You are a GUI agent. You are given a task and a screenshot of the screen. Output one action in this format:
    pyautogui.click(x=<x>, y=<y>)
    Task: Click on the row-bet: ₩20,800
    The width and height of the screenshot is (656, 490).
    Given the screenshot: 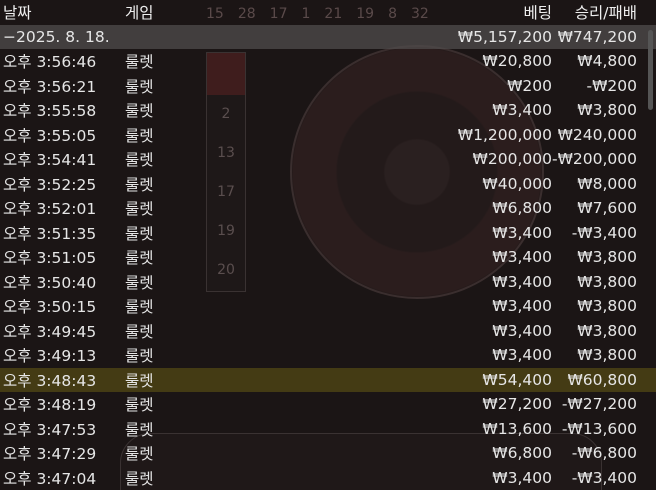 What is the action you would take?
    pyautogui.click(x=517, y=61)
    